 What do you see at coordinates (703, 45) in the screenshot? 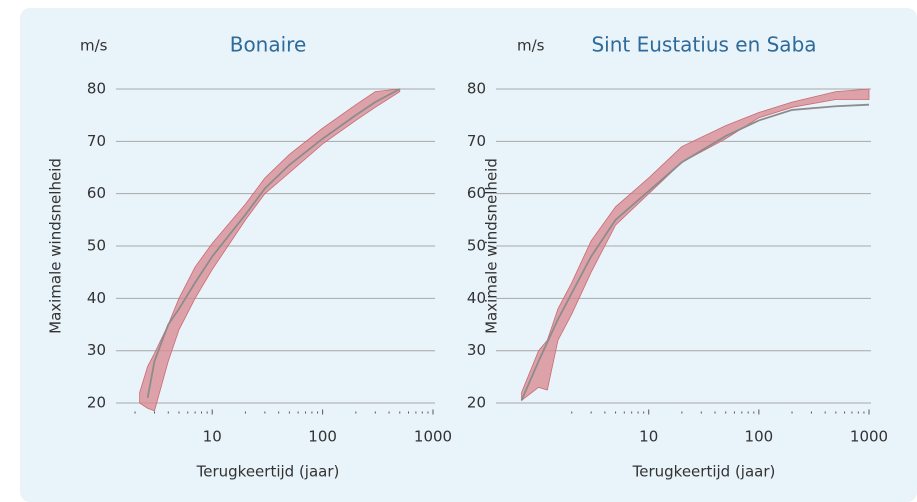
I see `chart-title: Sint Eustatius en Saba` at bounding box center [703, 45].